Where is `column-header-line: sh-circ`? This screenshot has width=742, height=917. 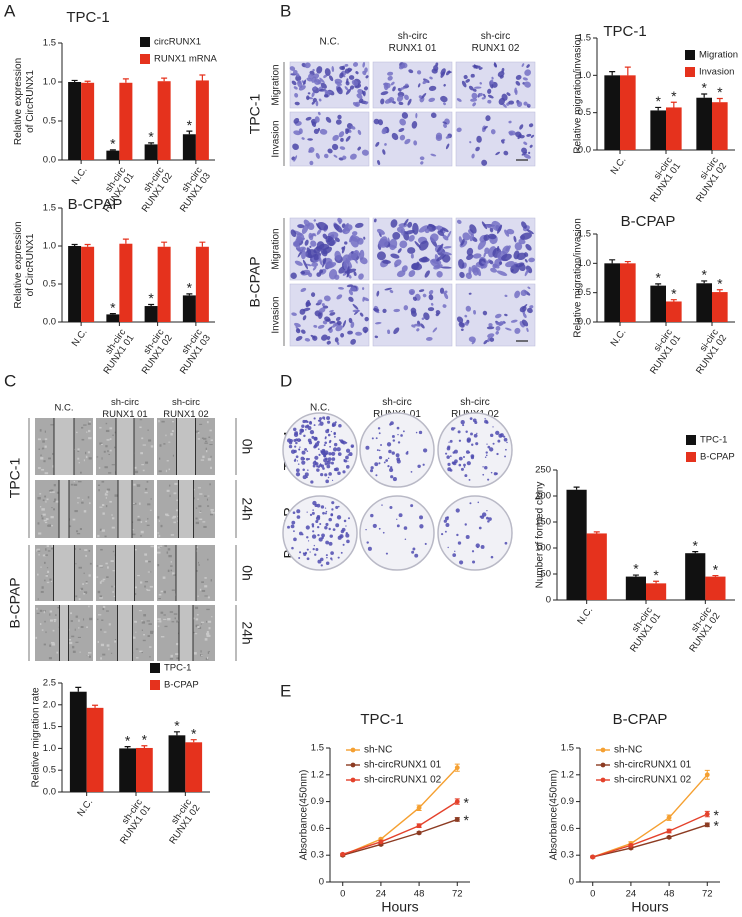
column-header-line: sh-circ is located at coordinates (125, 402).